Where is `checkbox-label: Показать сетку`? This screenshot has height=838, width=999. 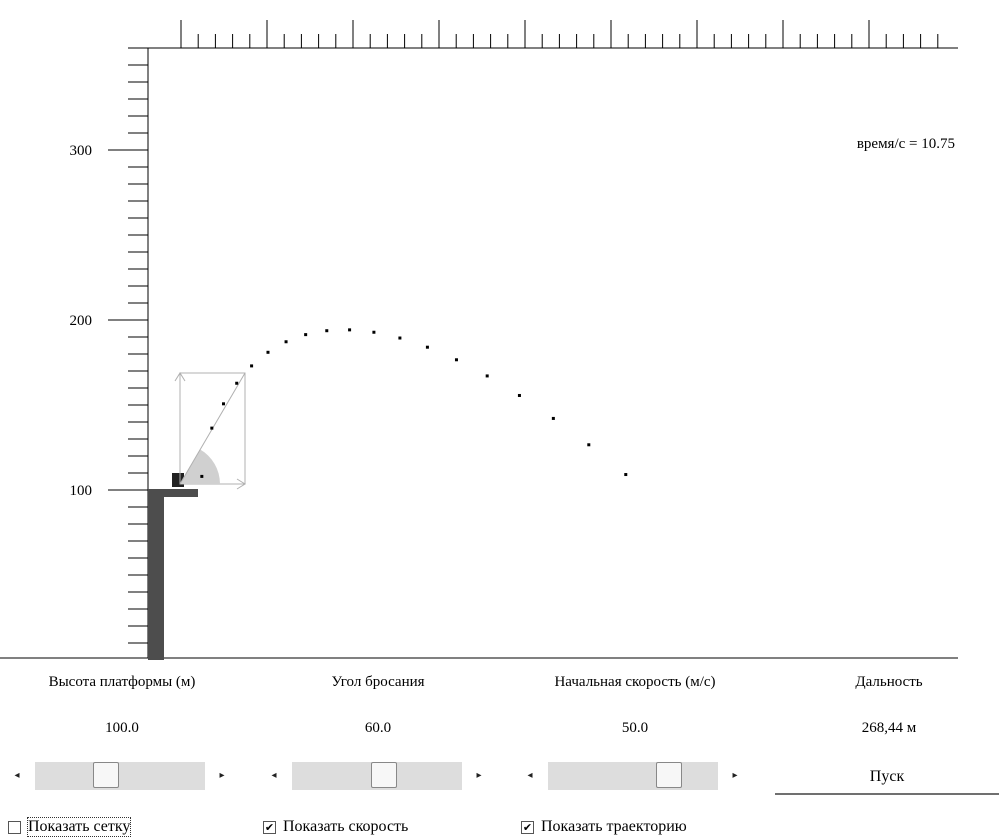 checkbox-label: Показать сетку is located at coordinates (79, 827).